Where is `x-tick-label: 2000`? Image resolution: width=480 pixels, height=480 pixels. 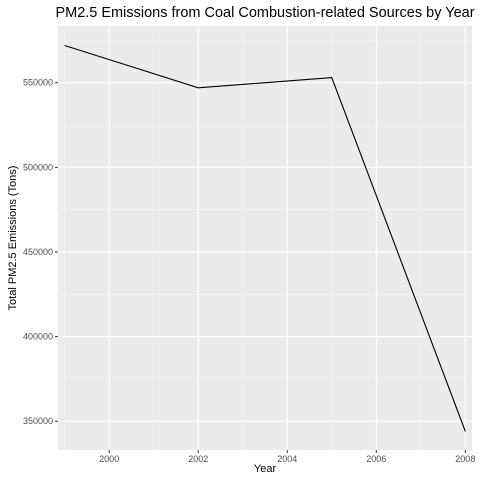
x-tick-label: 2000 is located at coordinates (109, 459).